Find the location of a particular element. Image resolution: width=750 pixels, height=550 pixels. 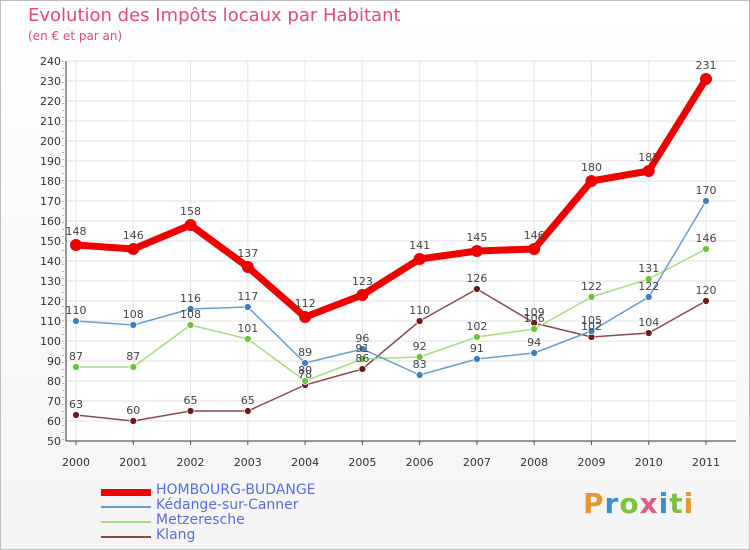

data-label: 101 is located at coordinates (247, 328).